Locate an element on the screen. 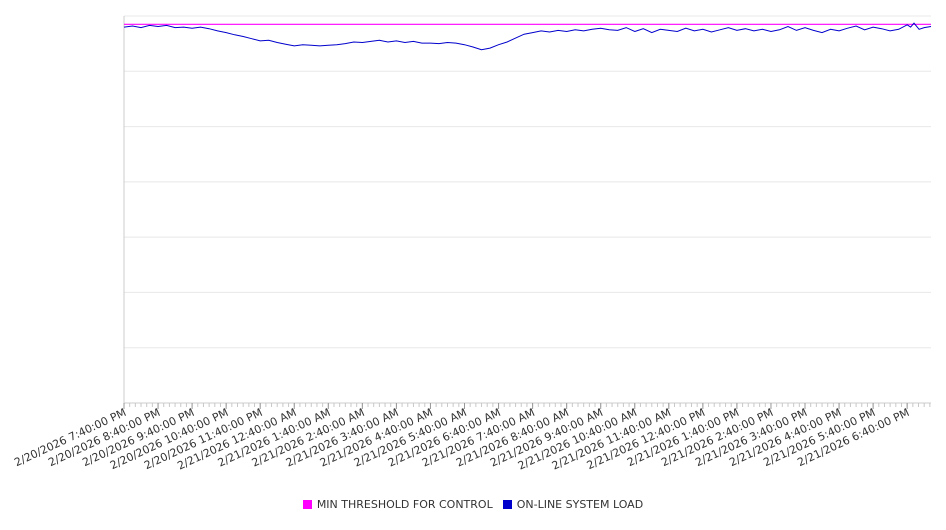 This screenshot has height=530, width=946. legend-label: ON-LINE SYSTEM LOAD is located at coordinates (580, 504).